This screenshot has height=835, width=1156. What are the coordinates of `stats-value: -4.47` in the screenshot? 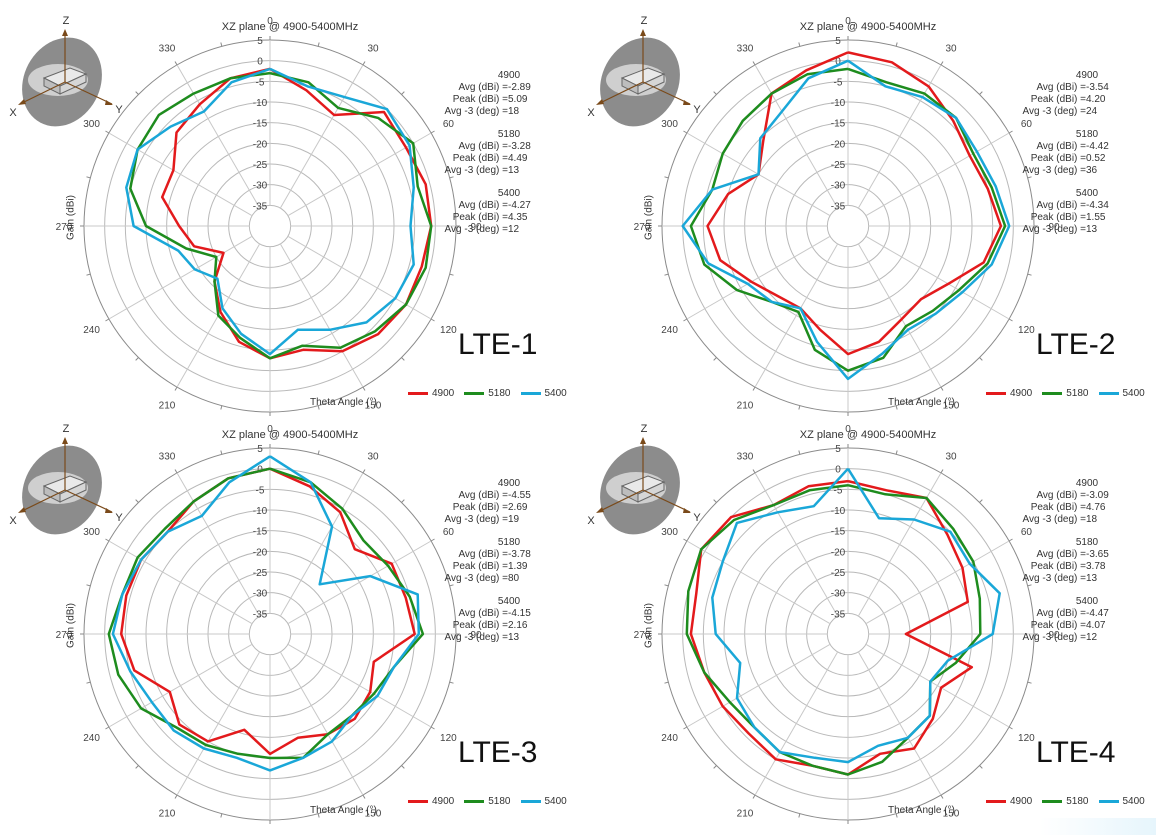 It's located at (1097, 613).